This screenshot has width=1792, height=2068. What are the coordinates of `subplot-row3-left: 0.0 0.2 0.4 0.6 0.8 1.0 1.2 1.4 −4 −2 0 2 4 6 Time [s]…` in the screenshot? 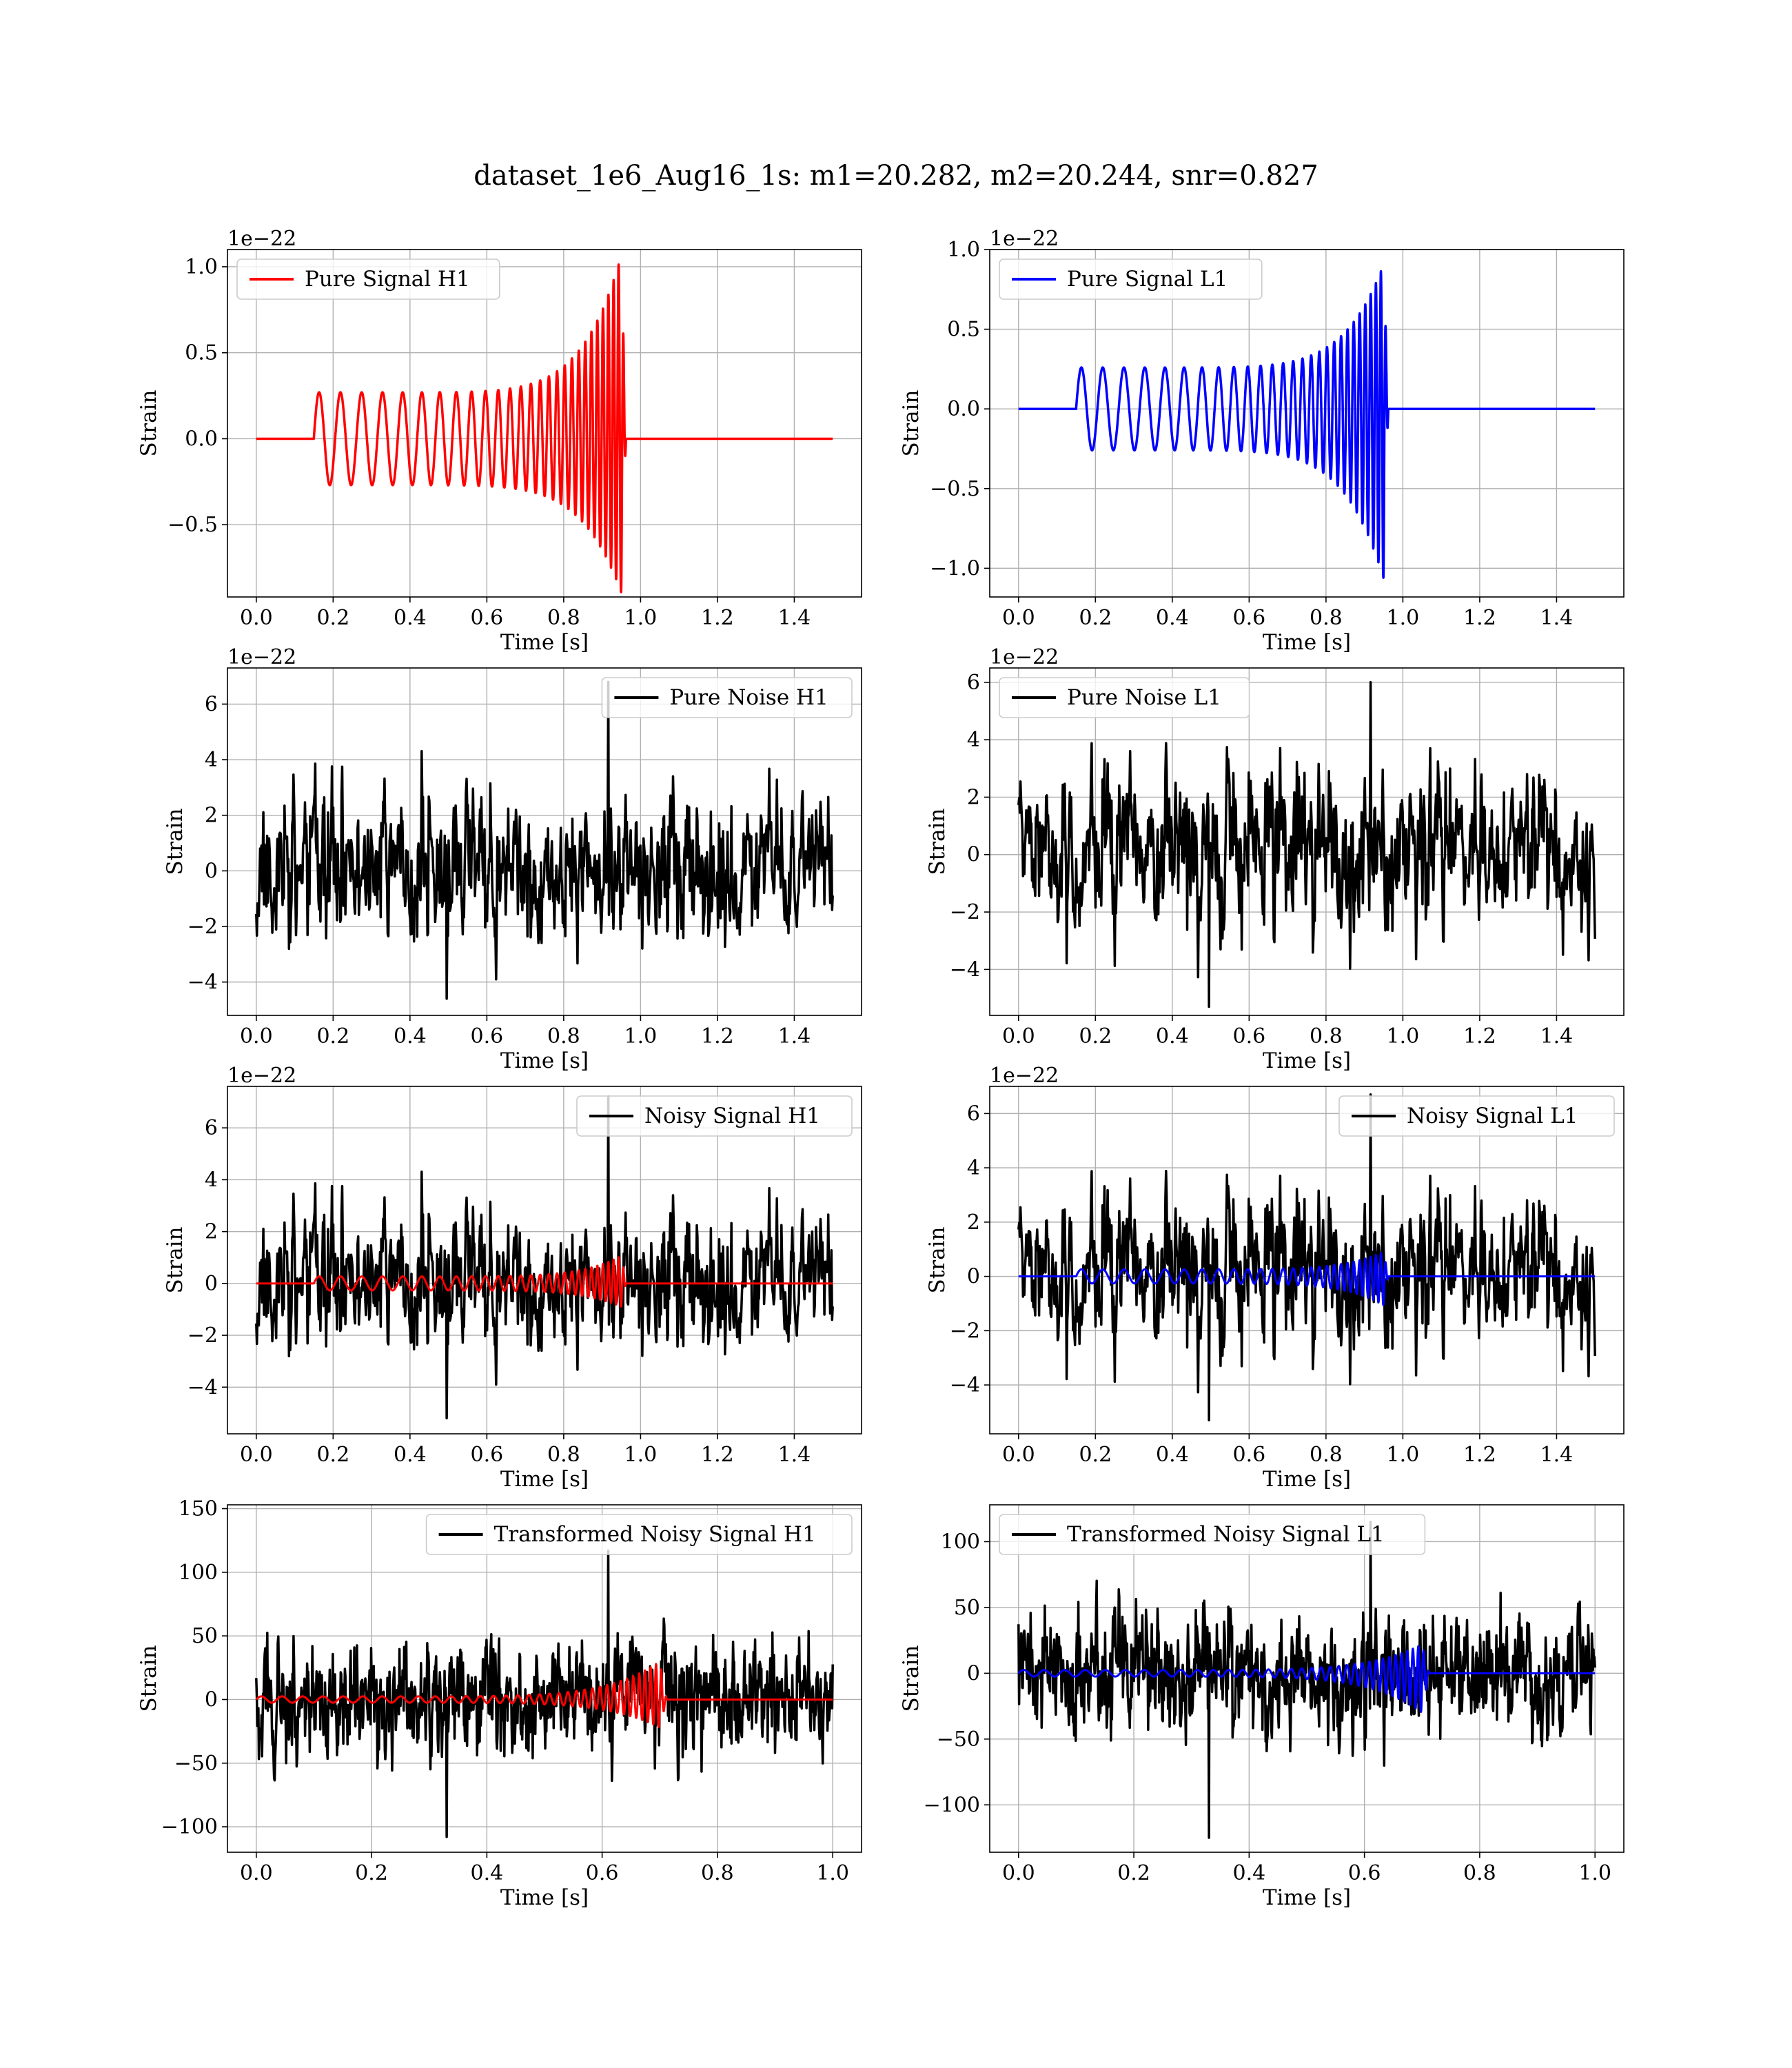 It's located at (512, 1278).